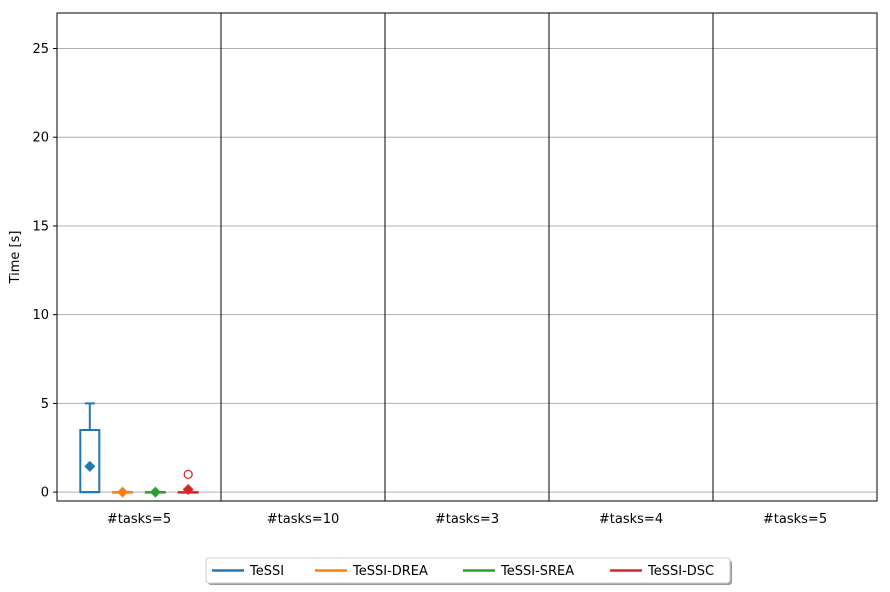 This screenshot has width=890, height=592. What do you see at coordinates (266, 571) in the screenshot?
I see `legend-label: TeSSI` at bounding box center [266, 571].